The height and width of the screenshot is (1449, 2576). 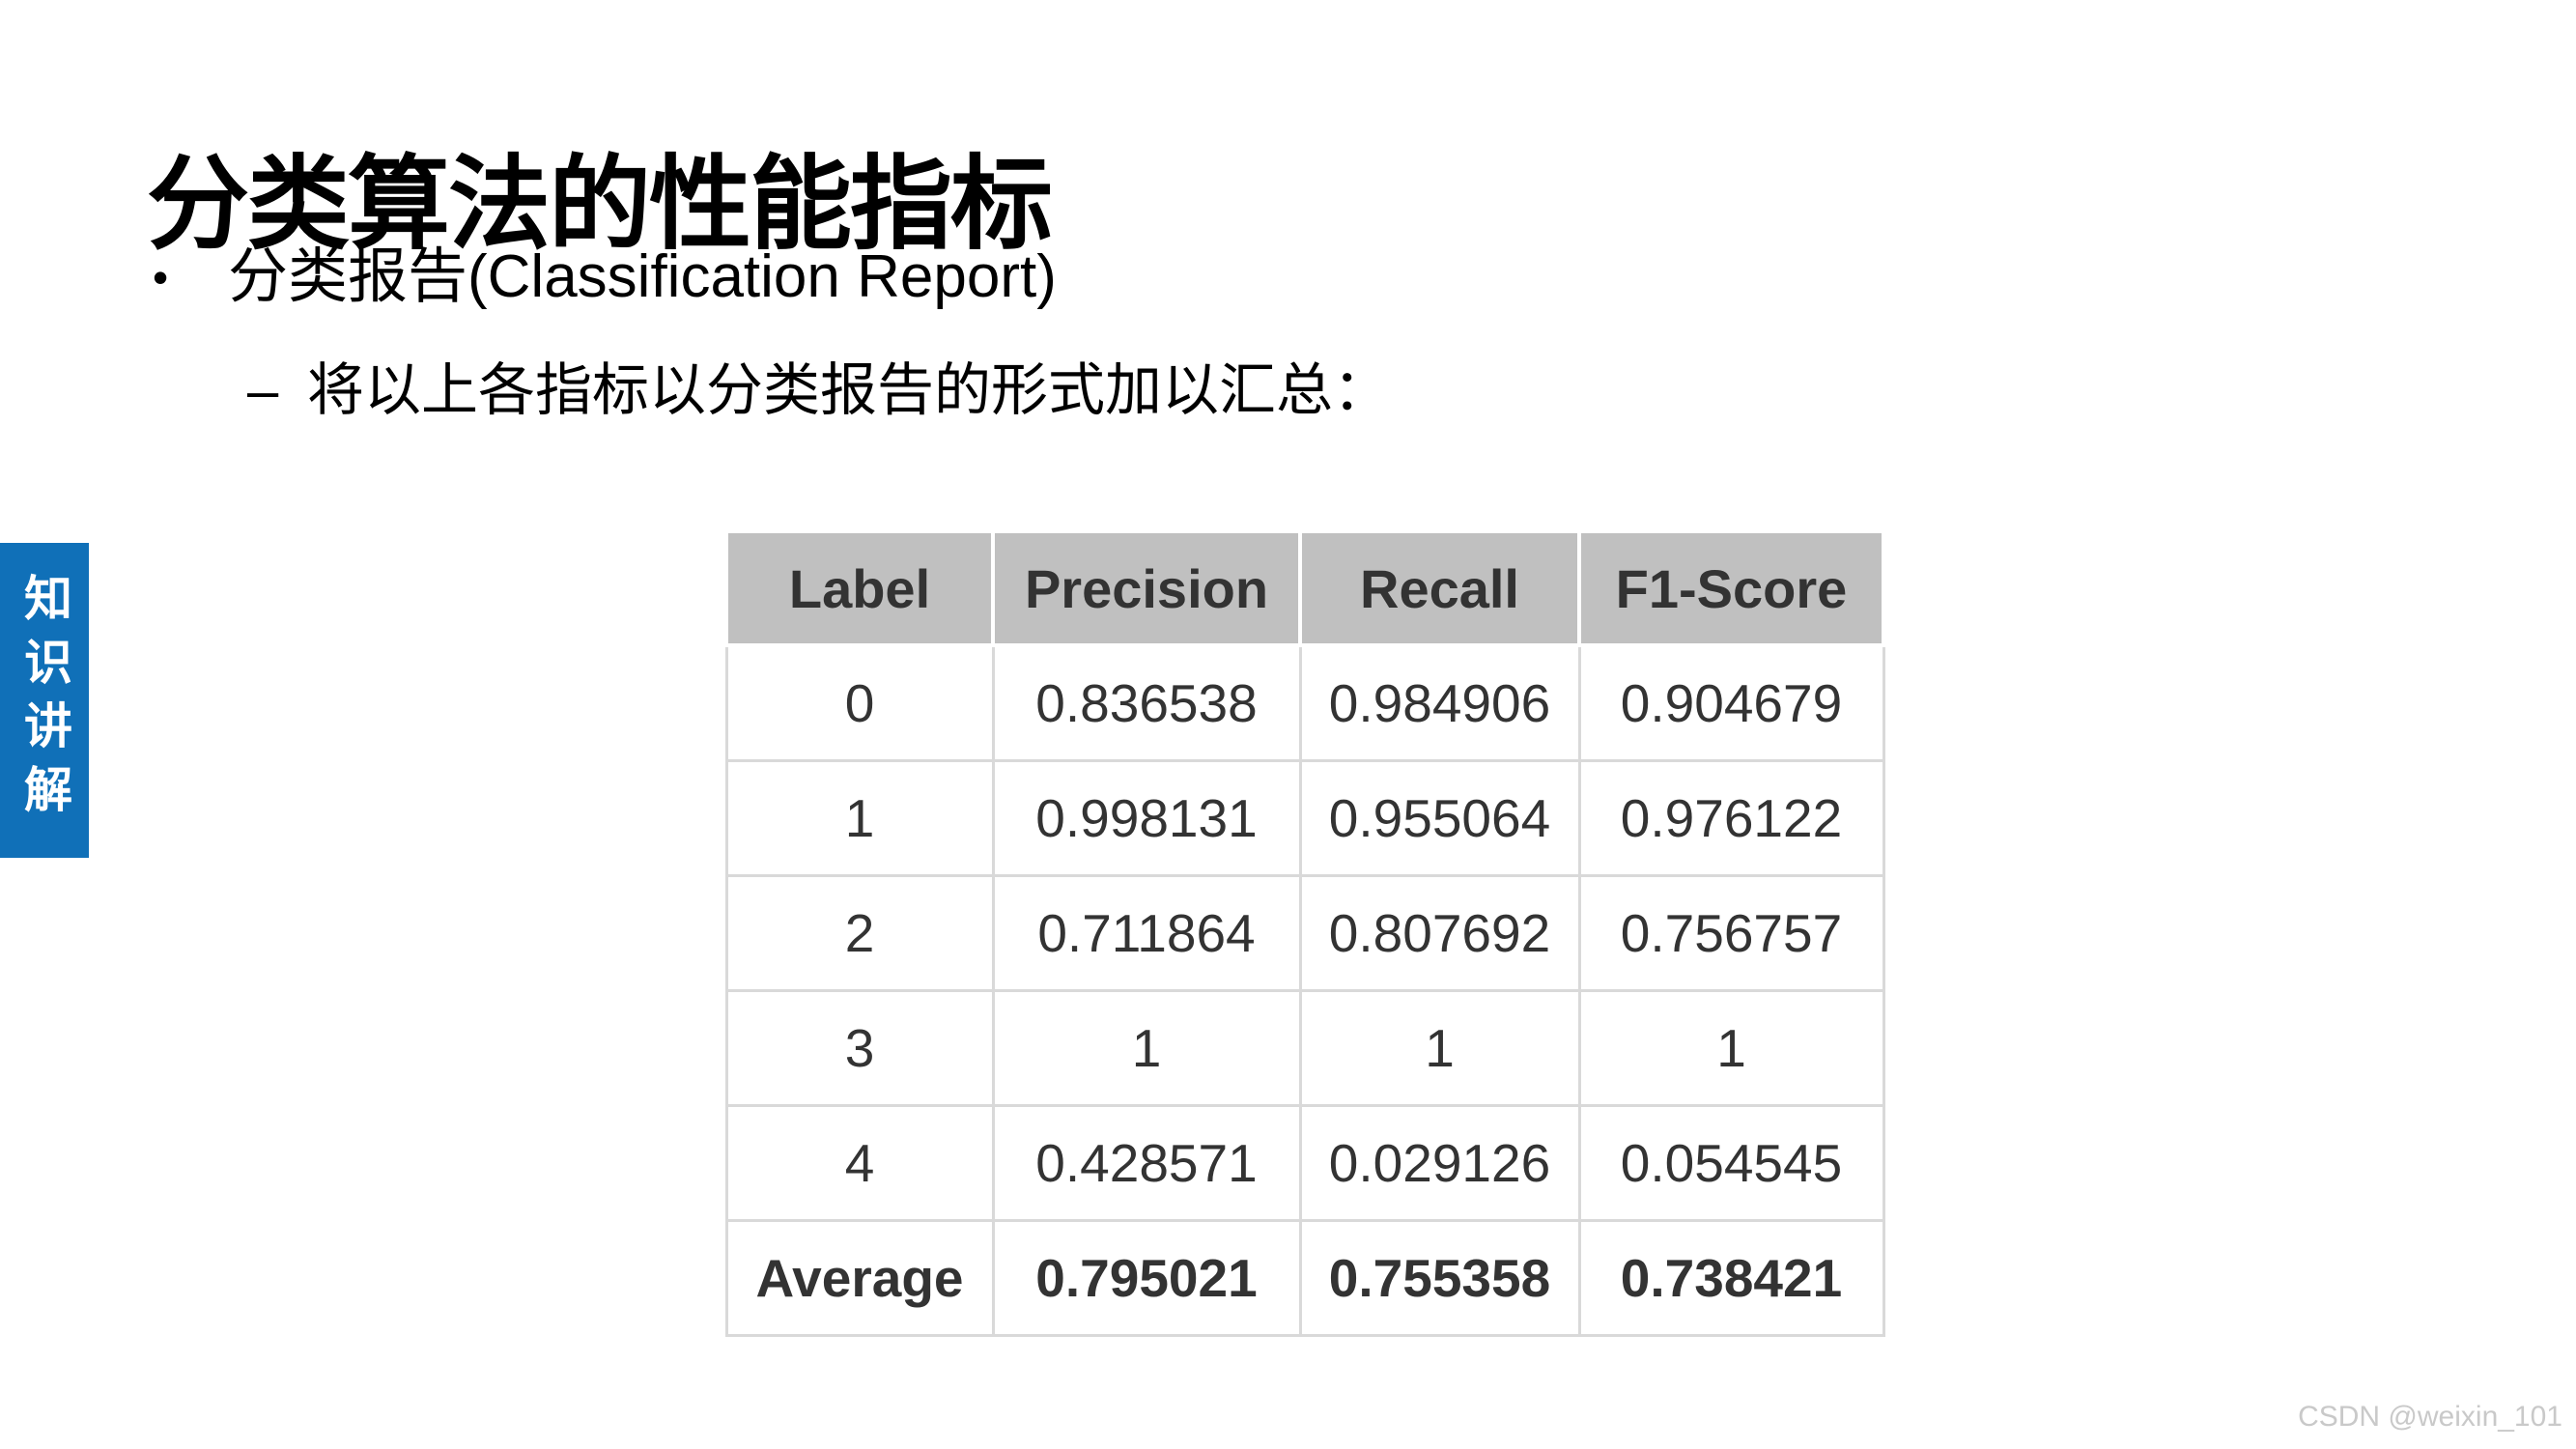 I want to click on table-row: 2 0.711864 0.807692 0.756757, so click(x=1304, y=933).